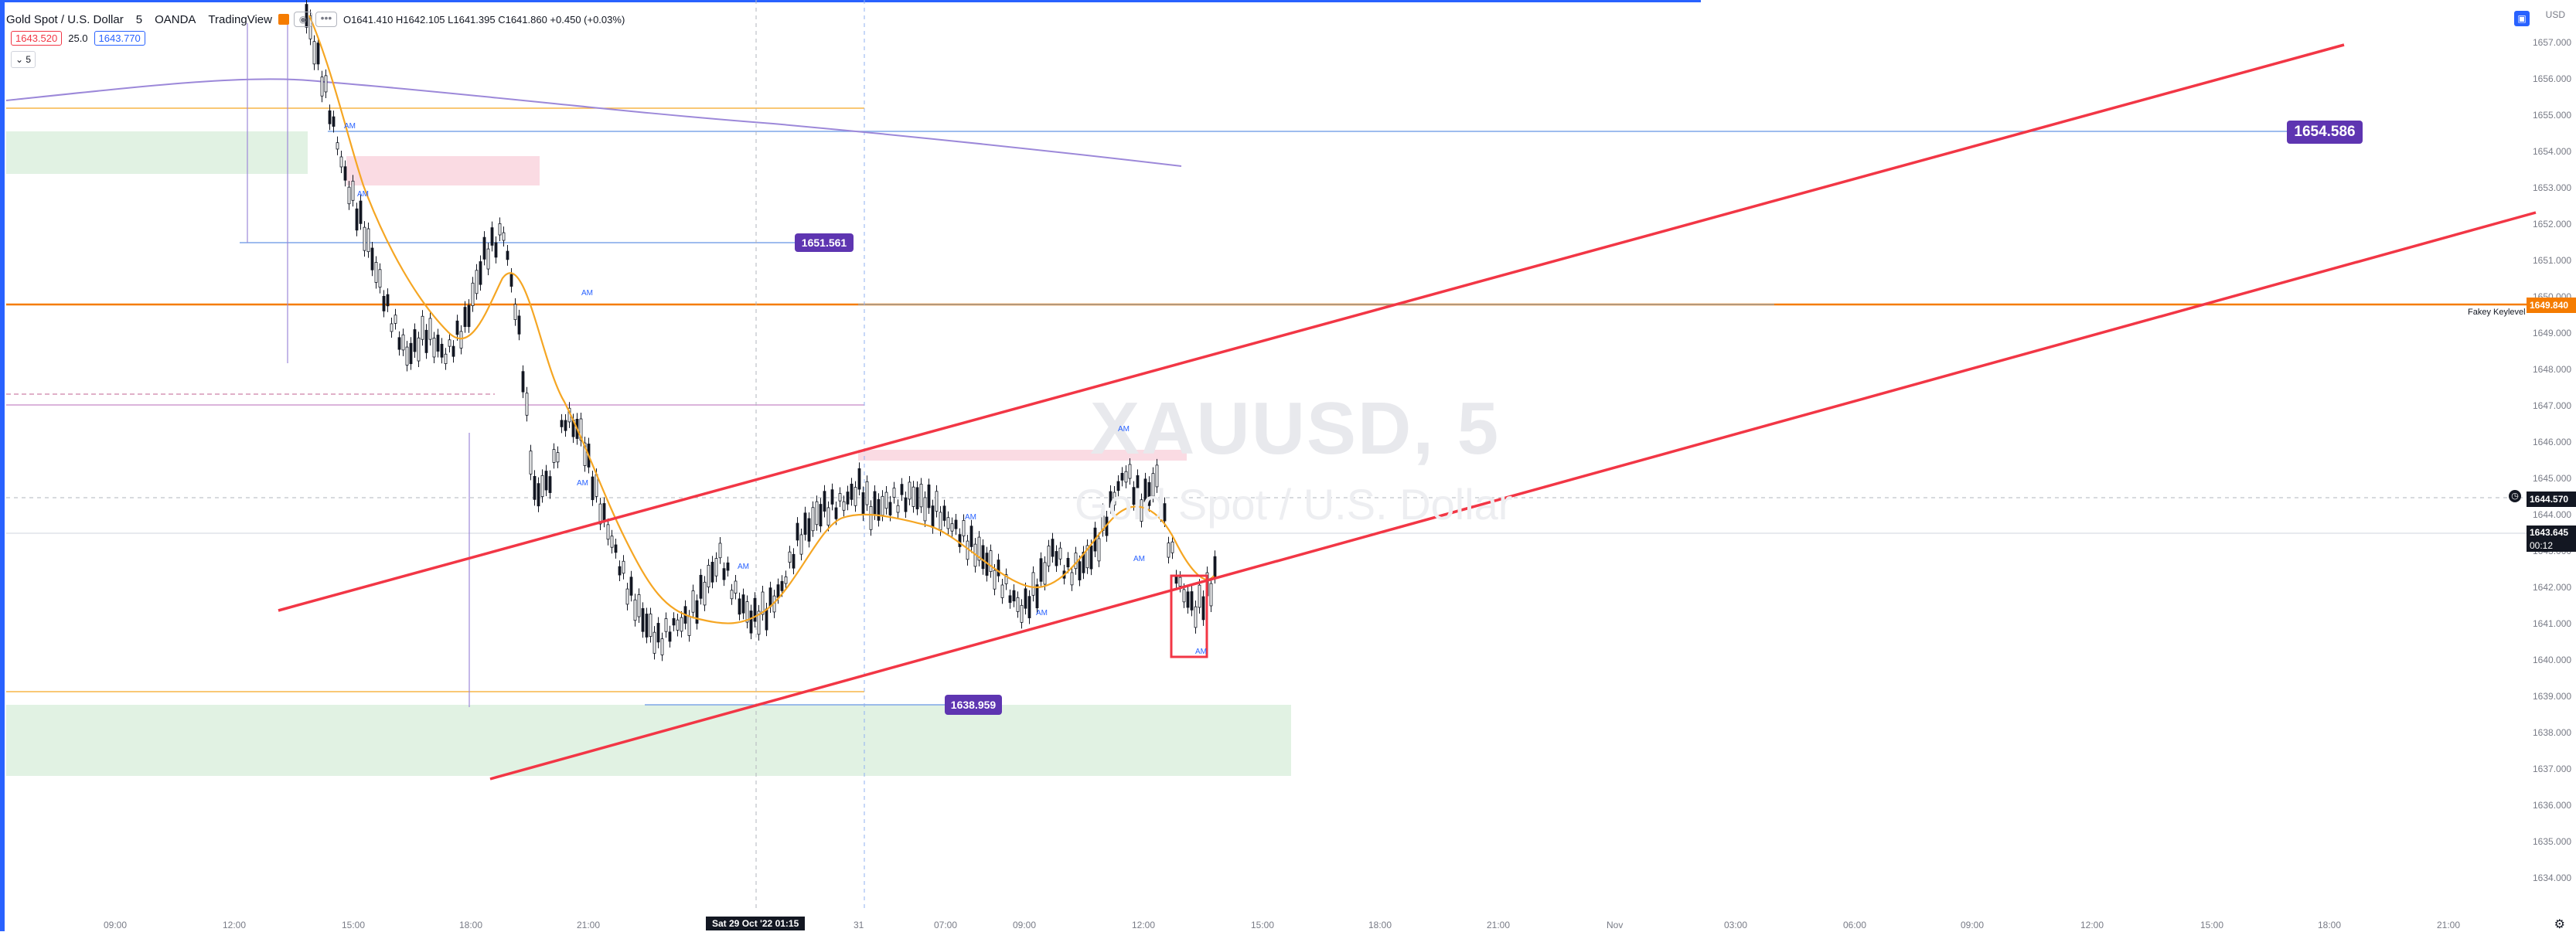  Describe the element at coordinates (302, 20) in the screenshot. I see `eye-icon: ◉` at that location.